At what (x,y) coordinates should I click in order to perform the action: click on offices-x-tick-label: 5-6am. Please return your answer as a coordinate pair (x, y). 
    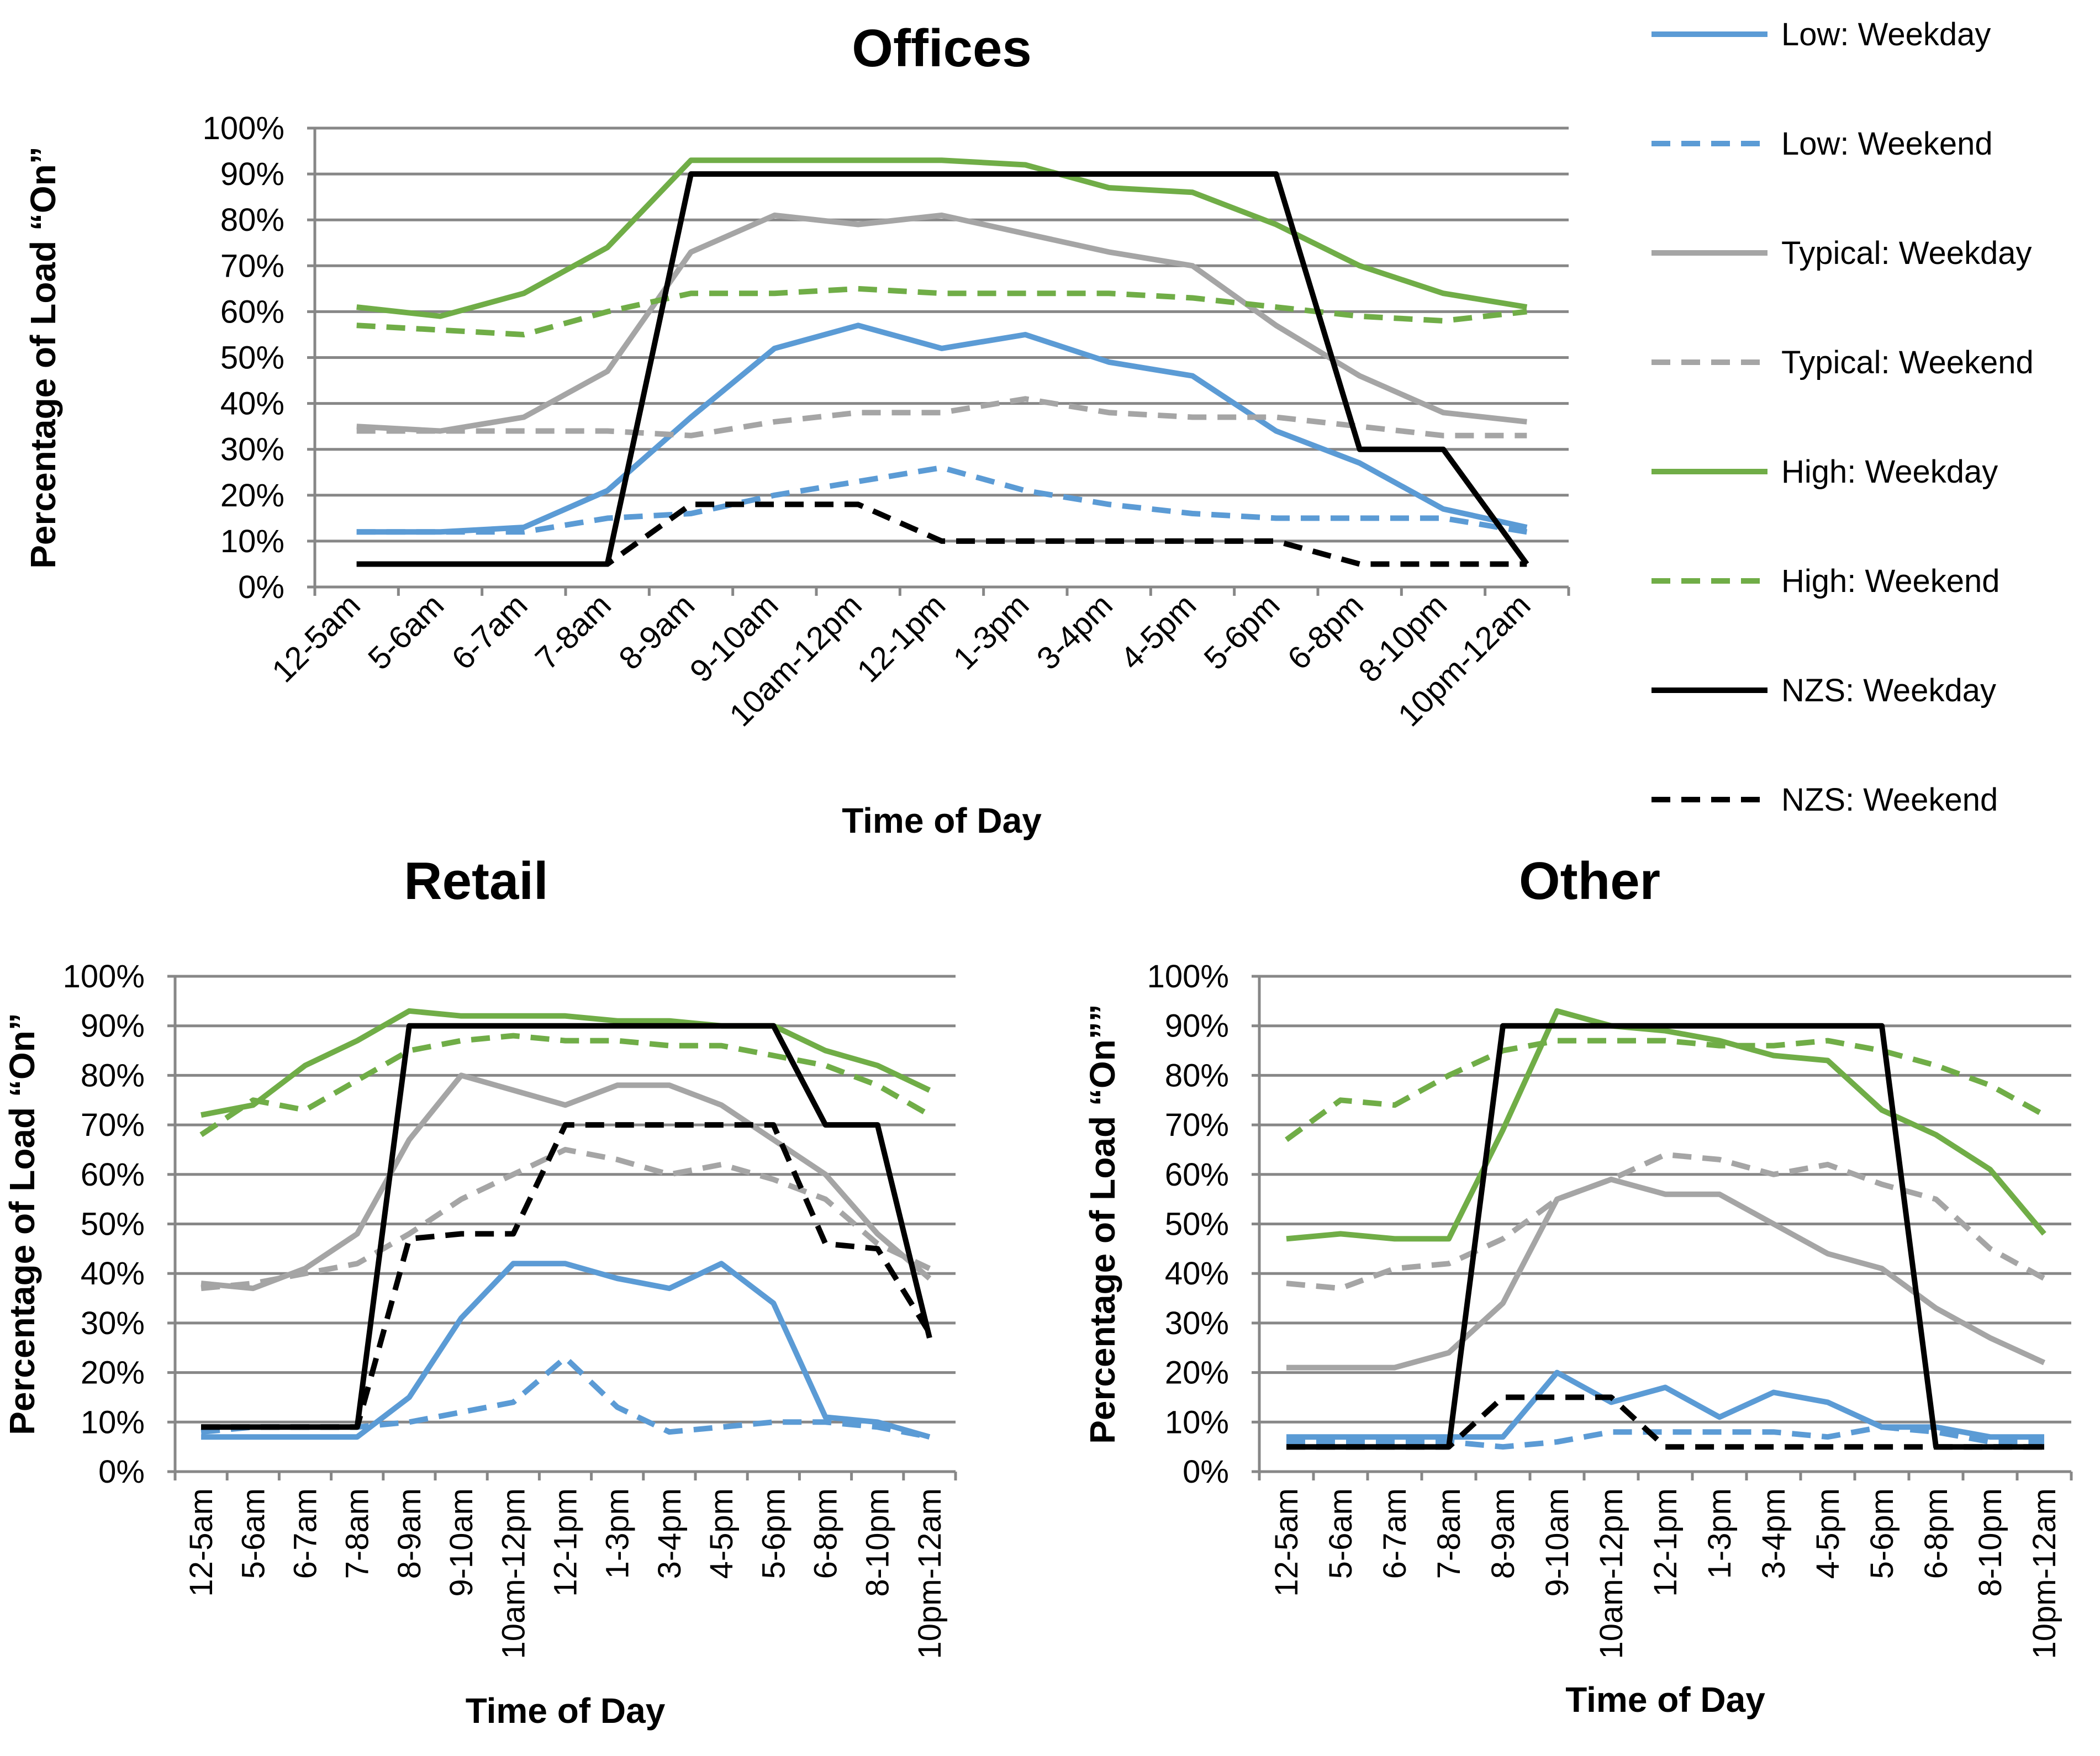
    Looking at the image, I should click on (406, 631).